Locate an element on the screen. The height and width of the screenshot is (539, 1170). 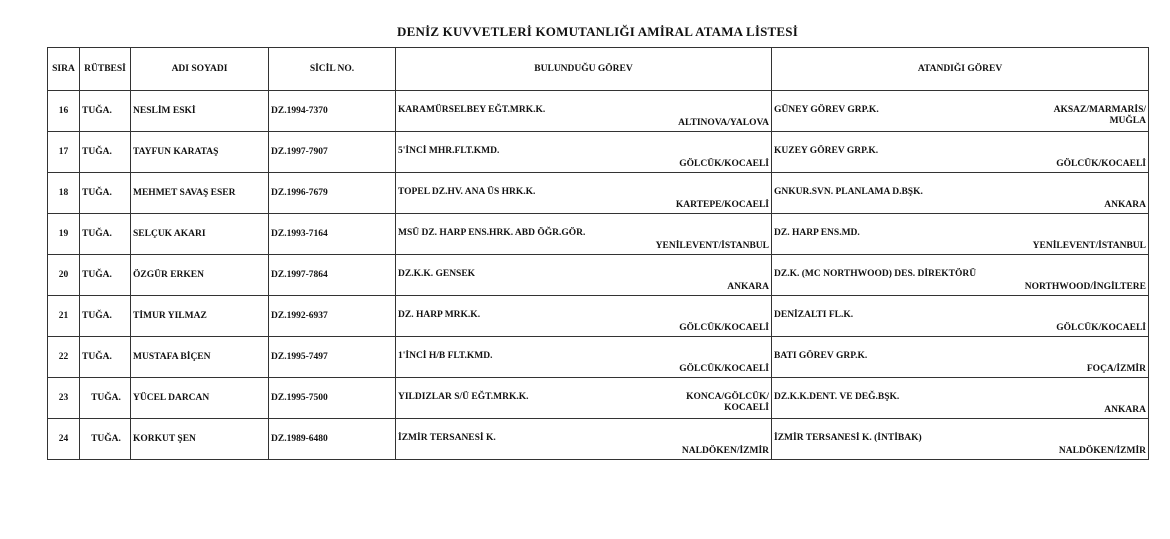
sira-cell: 20 is located at coordinates (63, 275).